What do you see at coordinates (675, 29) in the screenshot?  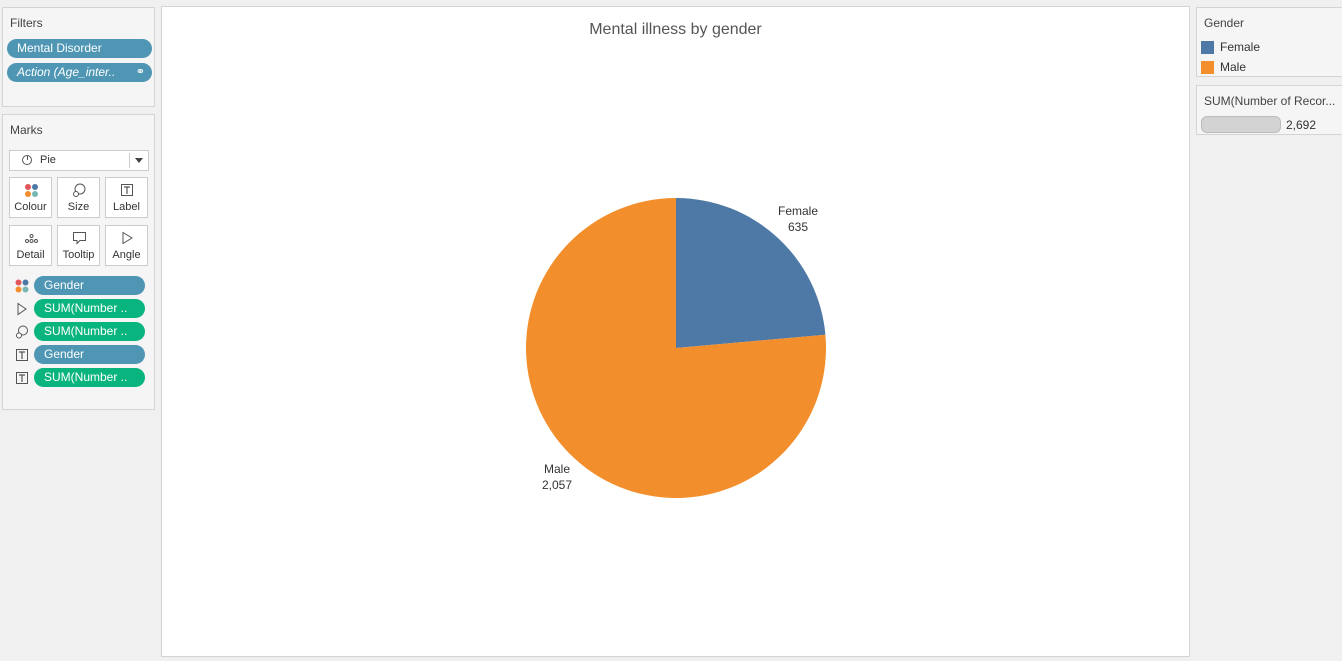 I see `chart-title: Mental illness by gender` at bounding box center [675, 29].